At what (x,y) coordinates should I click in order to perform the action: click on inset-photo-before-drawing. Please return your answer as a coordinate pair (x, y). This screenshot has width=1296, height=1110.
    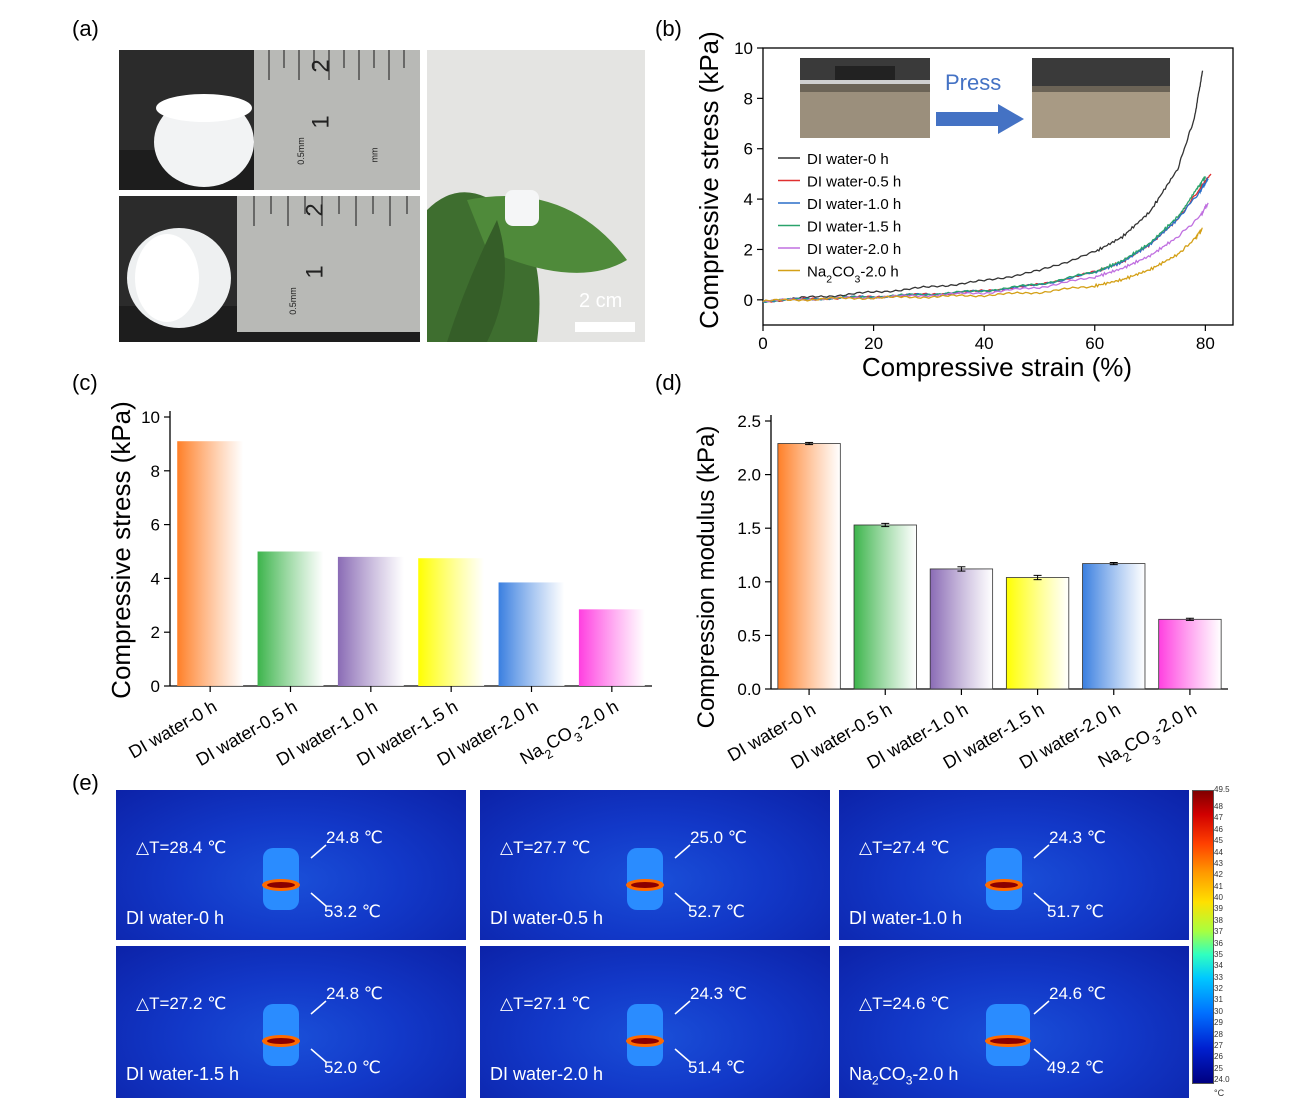
    Looking at the image, I should click on (865, 98).